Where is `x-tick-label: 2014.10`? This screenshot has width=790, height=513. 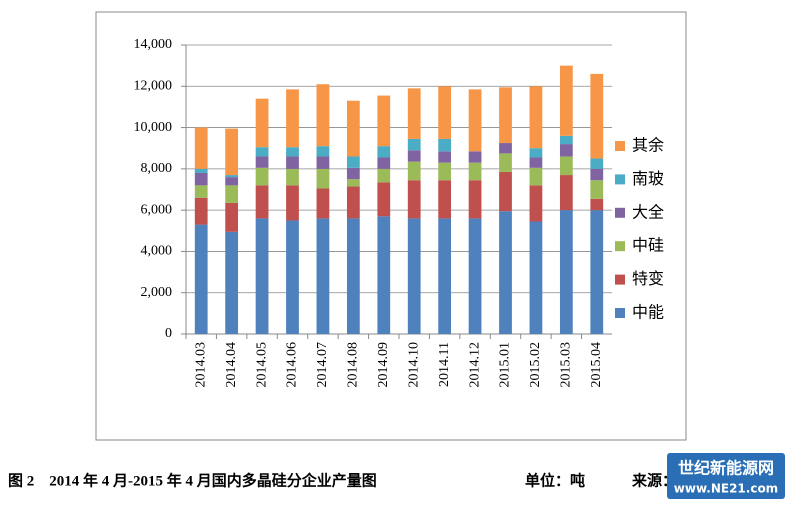 x-tick-label: 2014.10 is located at coordinates (413, 365).